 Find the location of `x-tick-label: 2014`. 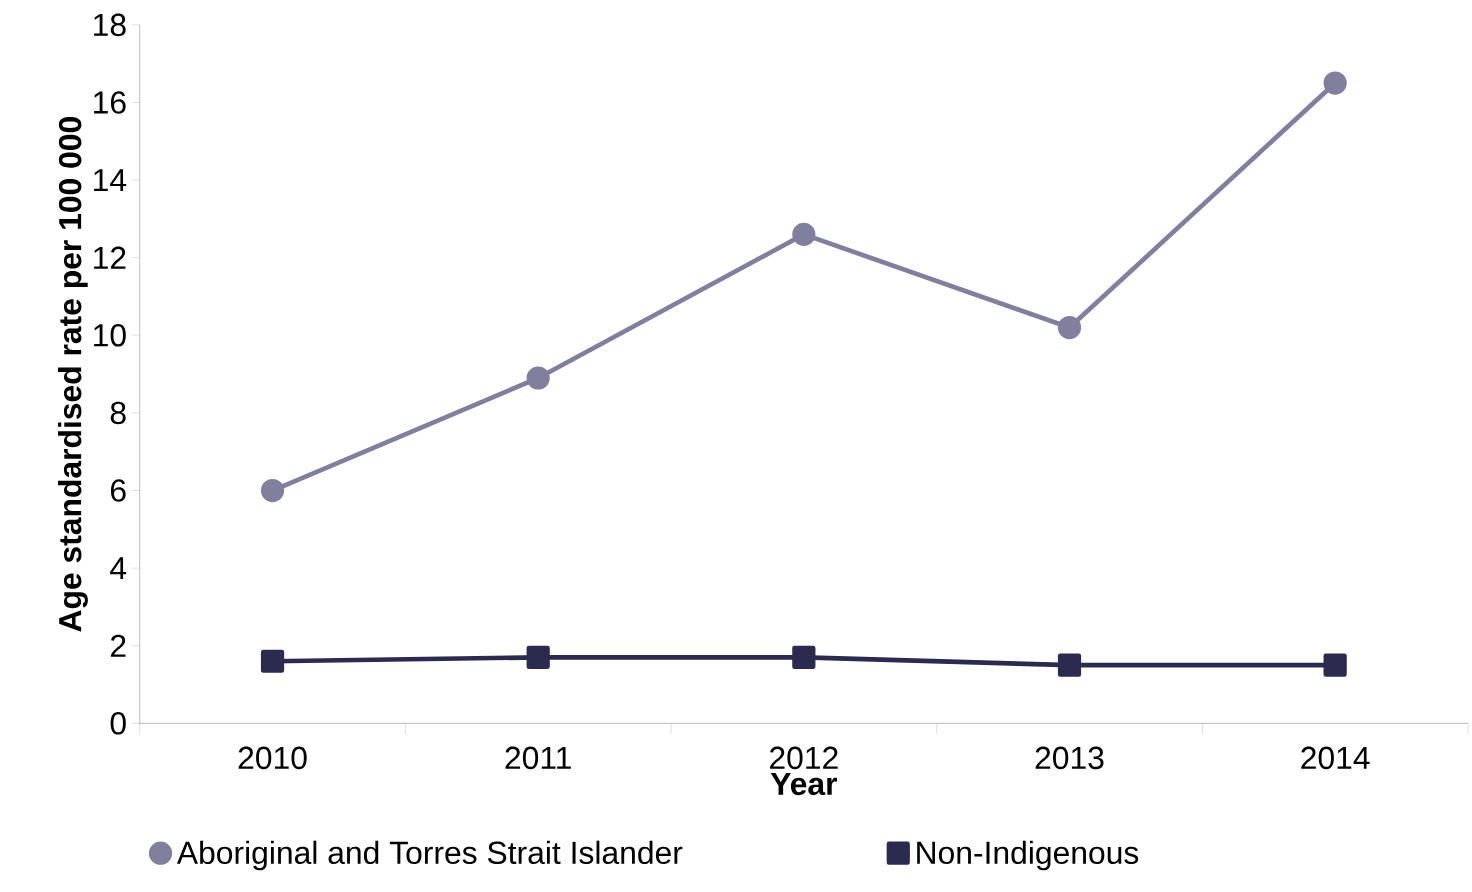

x-tick-label: 2014 is located at coordinates (1335, 758).